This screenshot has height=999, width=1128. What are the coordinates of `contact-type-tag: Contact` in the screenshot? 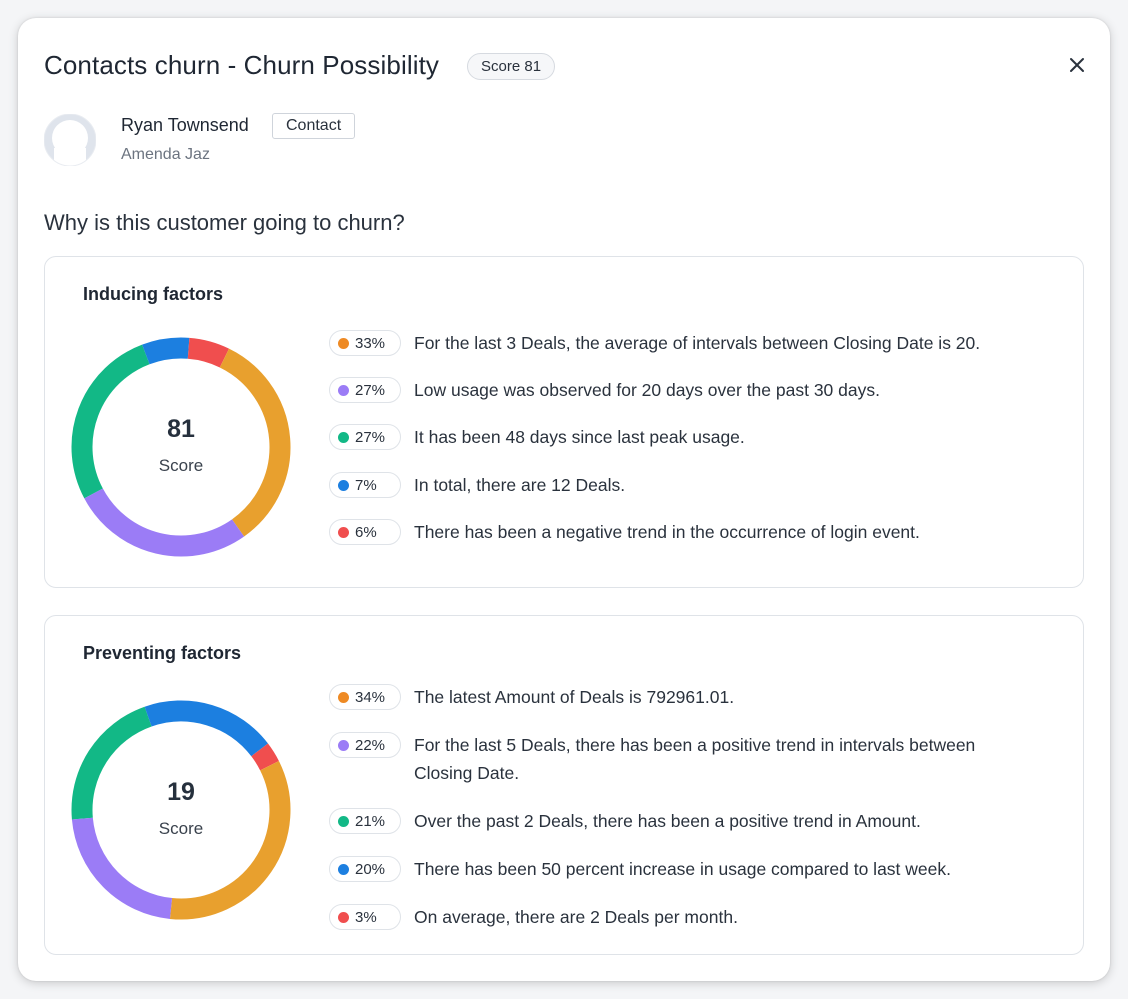 It's located at (314, 126).